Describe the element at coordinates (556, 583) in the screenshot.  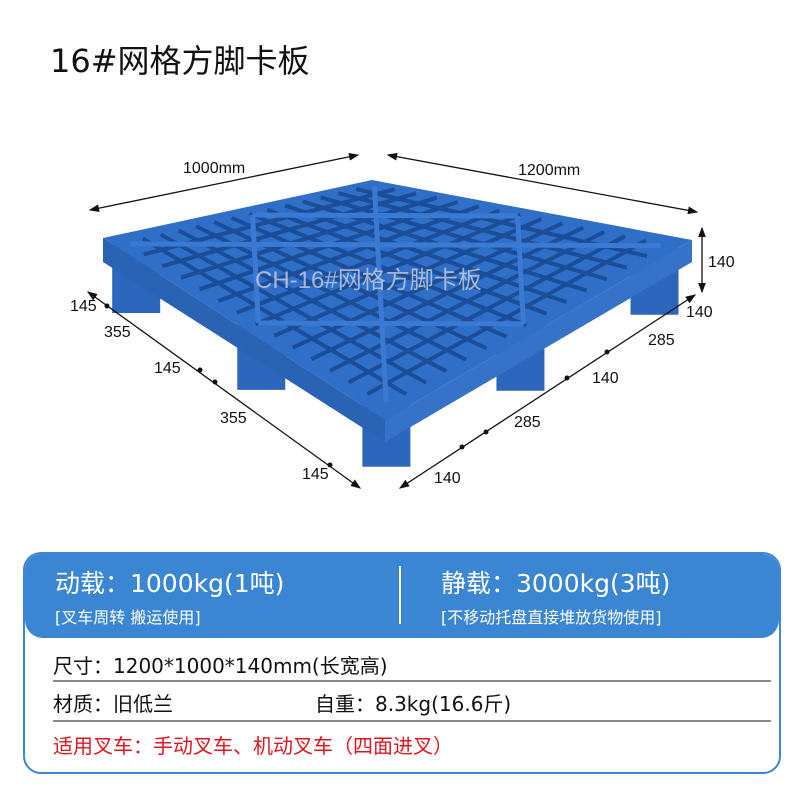
I see `static-load: 静载：3000kg(3吨)` at that location.